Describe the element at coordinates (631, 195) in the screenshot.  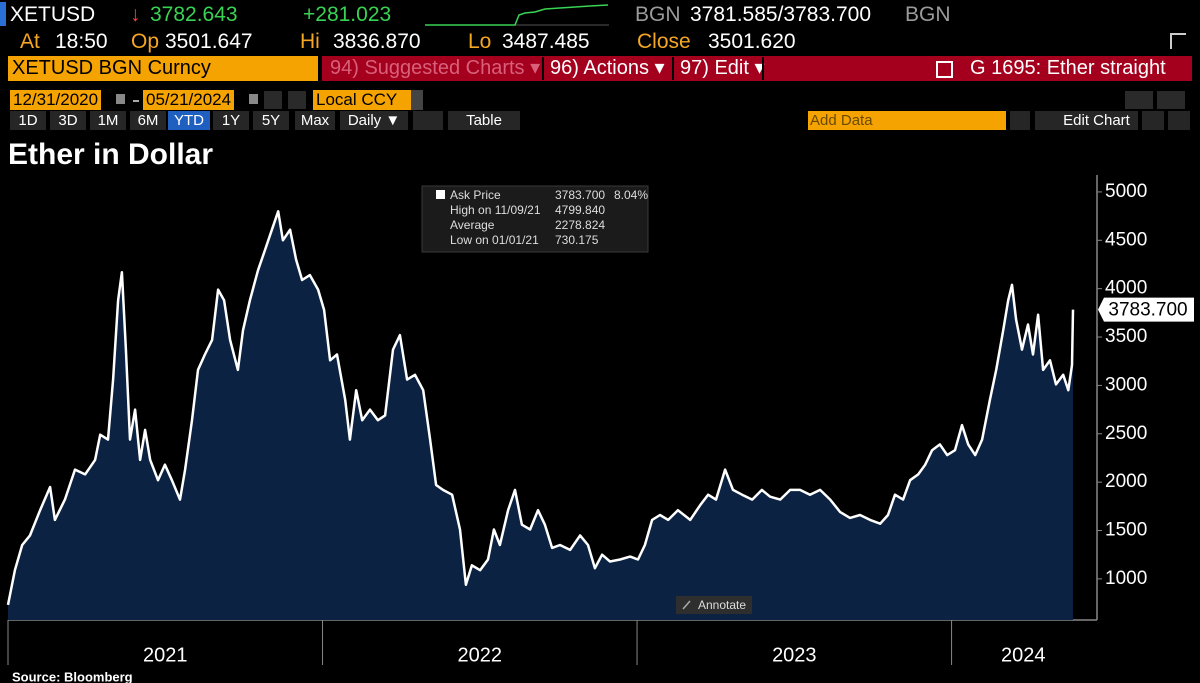
I see `info-text: 8.04%` at that location.